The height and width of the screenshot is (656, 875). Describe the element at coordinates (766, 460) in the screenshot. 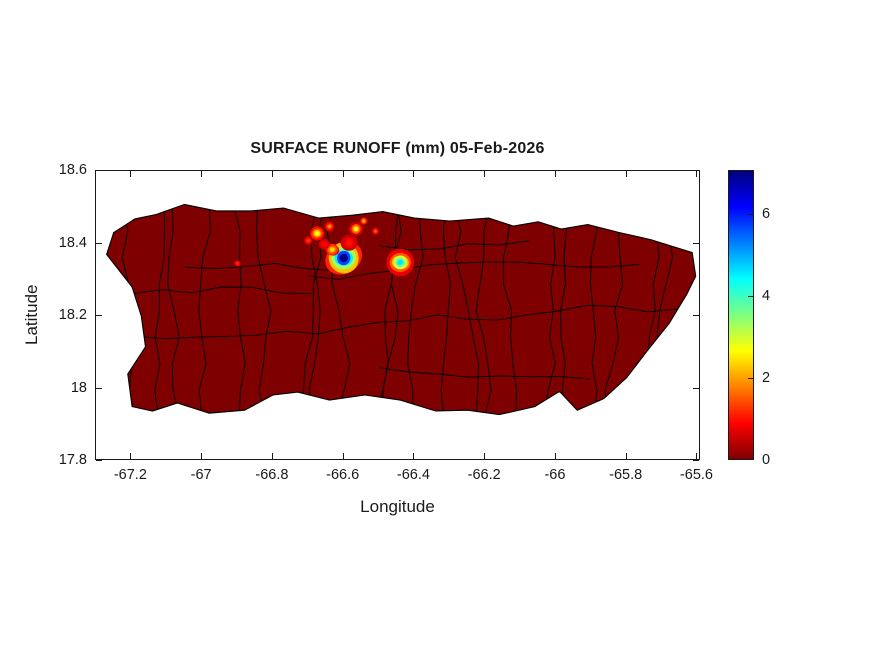

I see `colorbar-tick-label: 0` at that location.